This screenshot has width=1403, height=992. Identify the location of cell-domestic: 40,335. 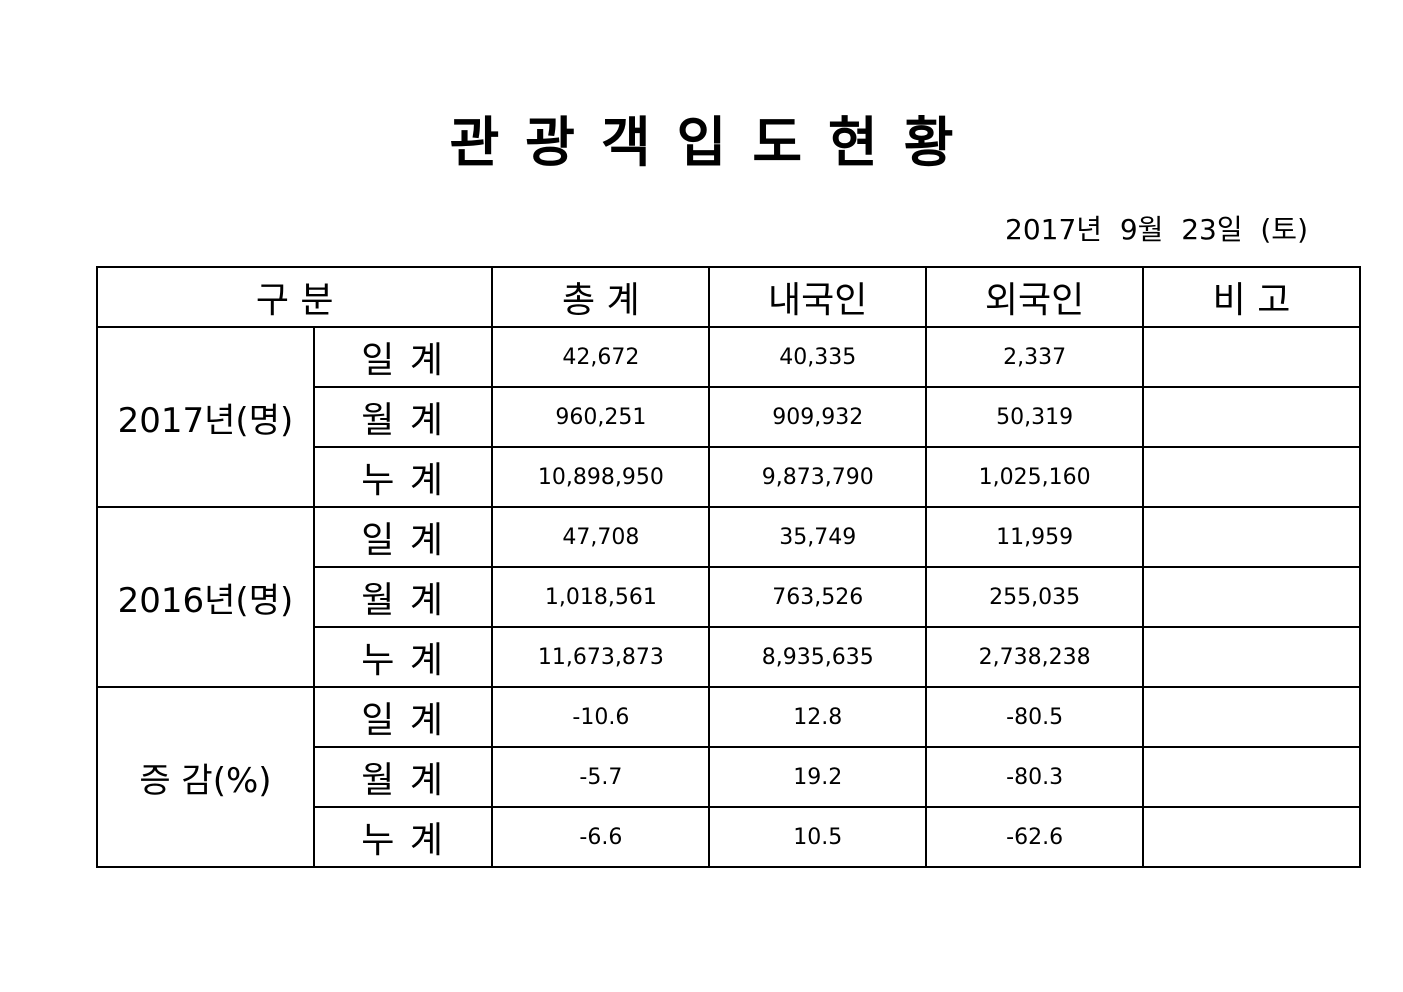
(818, 357).